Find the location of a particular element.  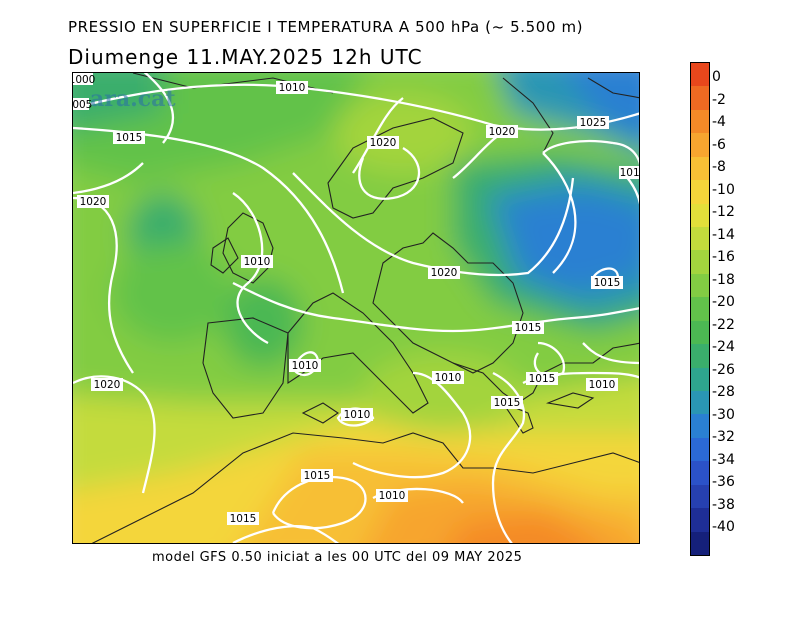

isobar-label: 1005 is located at coordinates (82, 104).